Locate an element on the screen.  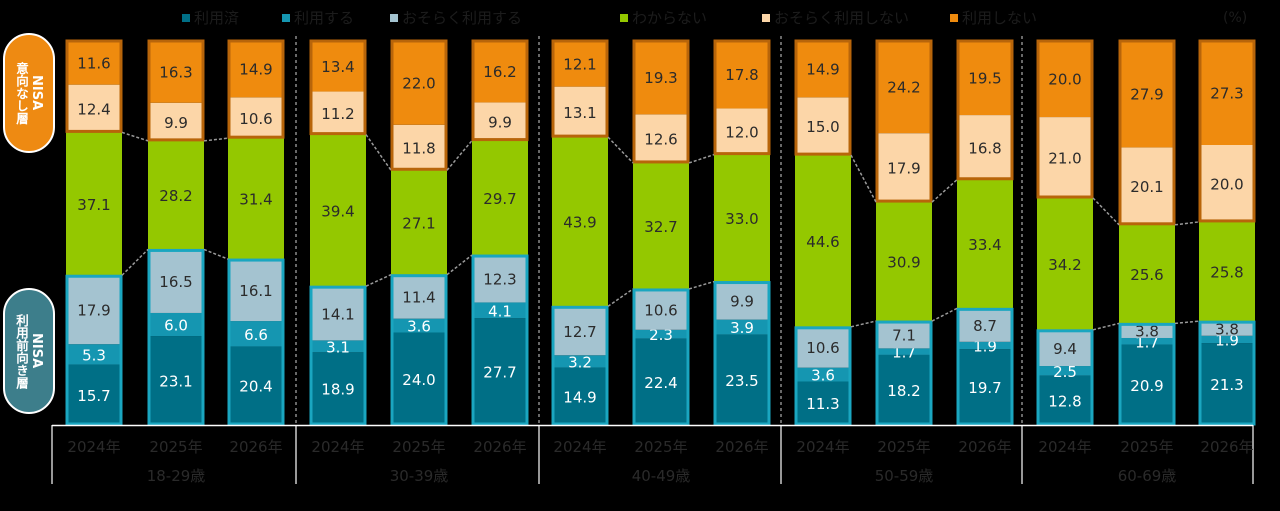
data-label: 3.1 is located at coordinates (338, 347).